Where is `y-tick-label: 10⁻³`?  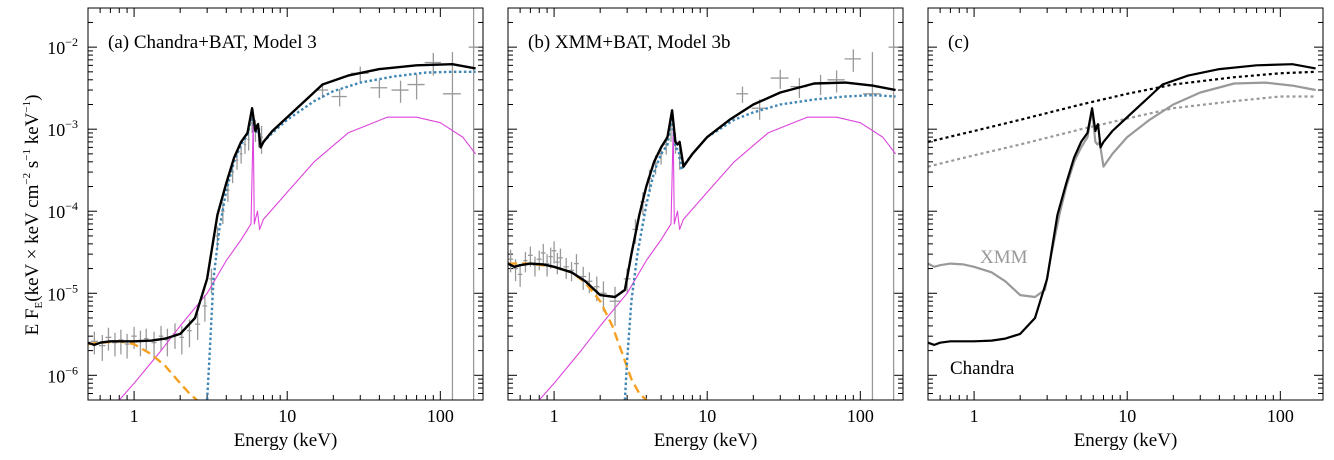 y-tick-label: 10⁻³ is located at coordinates (62, 128).